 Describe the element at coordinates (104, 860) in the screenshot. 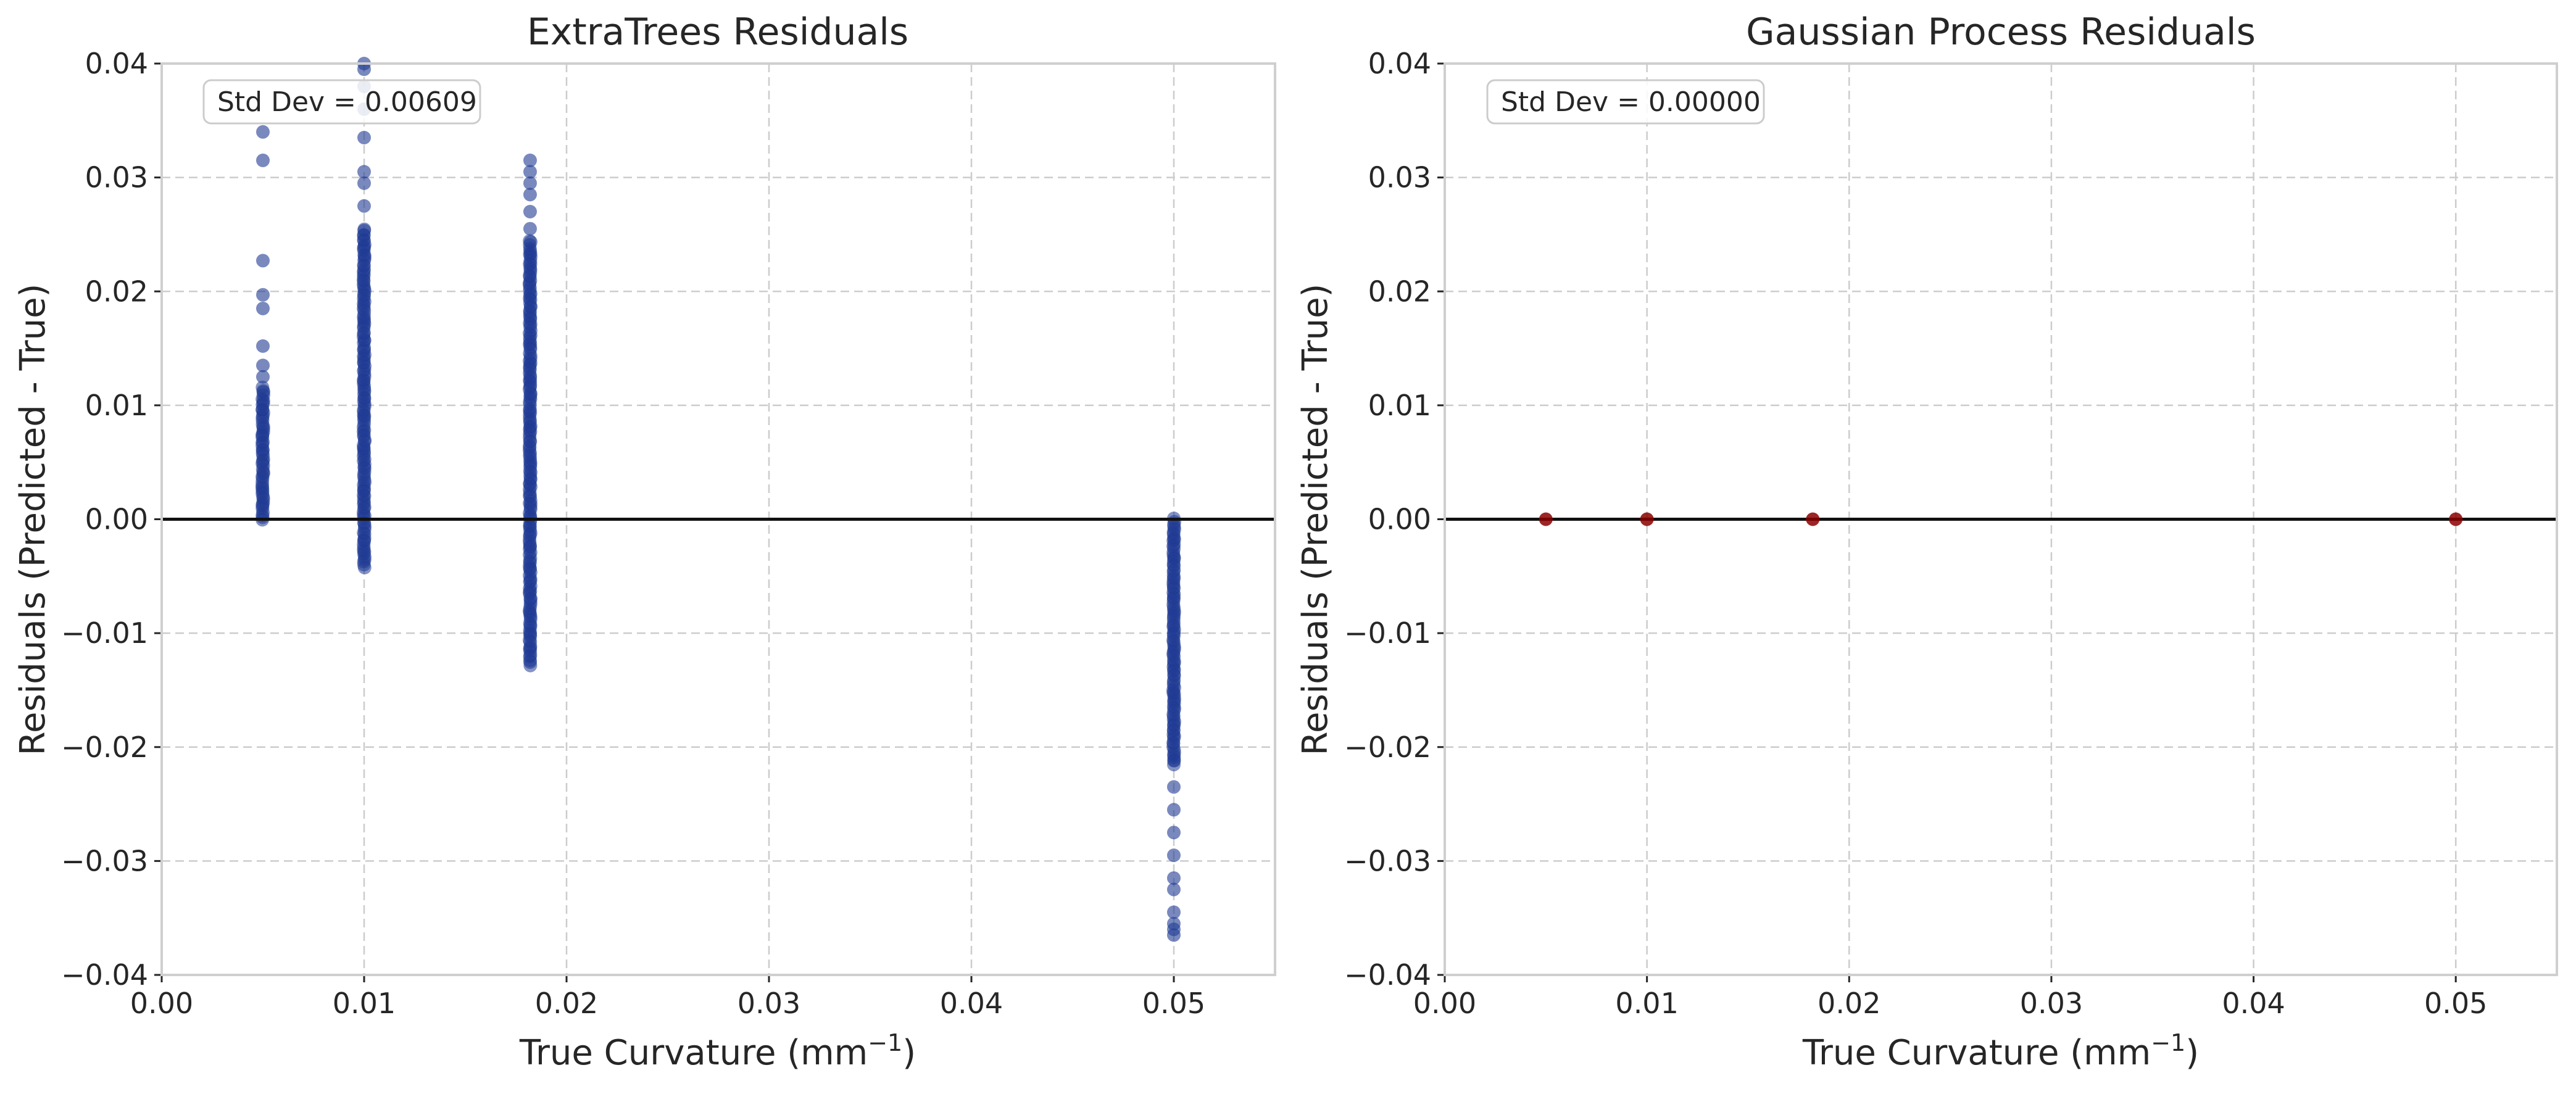

I see `extratrees-ytick-label: −0.03` at that location.